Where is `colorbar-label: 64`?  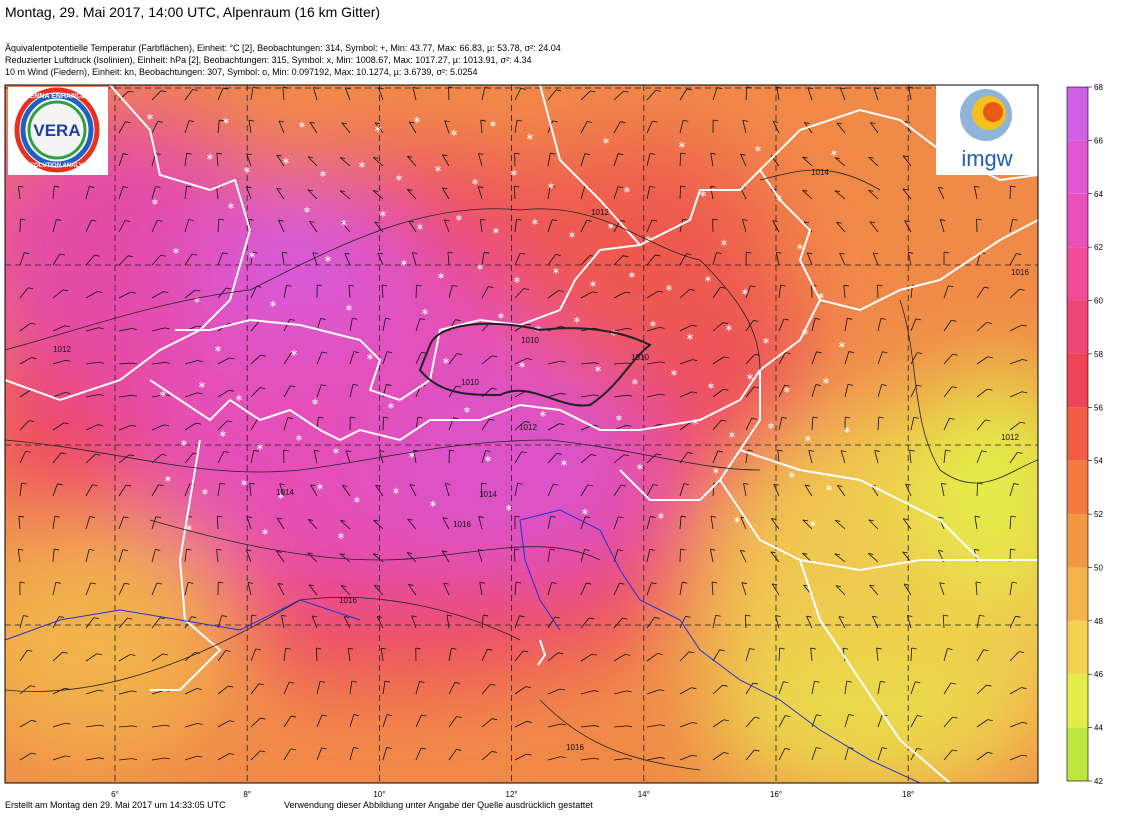 colorbar-label: 64 is located at coordinates (1098, 194).